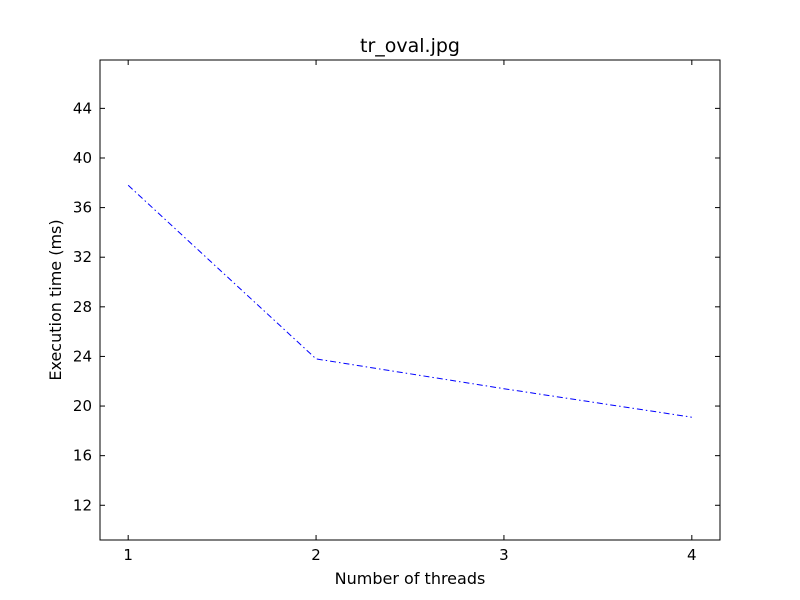 This screenshot has height=600, width=800. What do you see at coordinates (410, 46) in the screenshot?
I see `chart-title: tr_oval.jpg` at bounding box center [410, 46].